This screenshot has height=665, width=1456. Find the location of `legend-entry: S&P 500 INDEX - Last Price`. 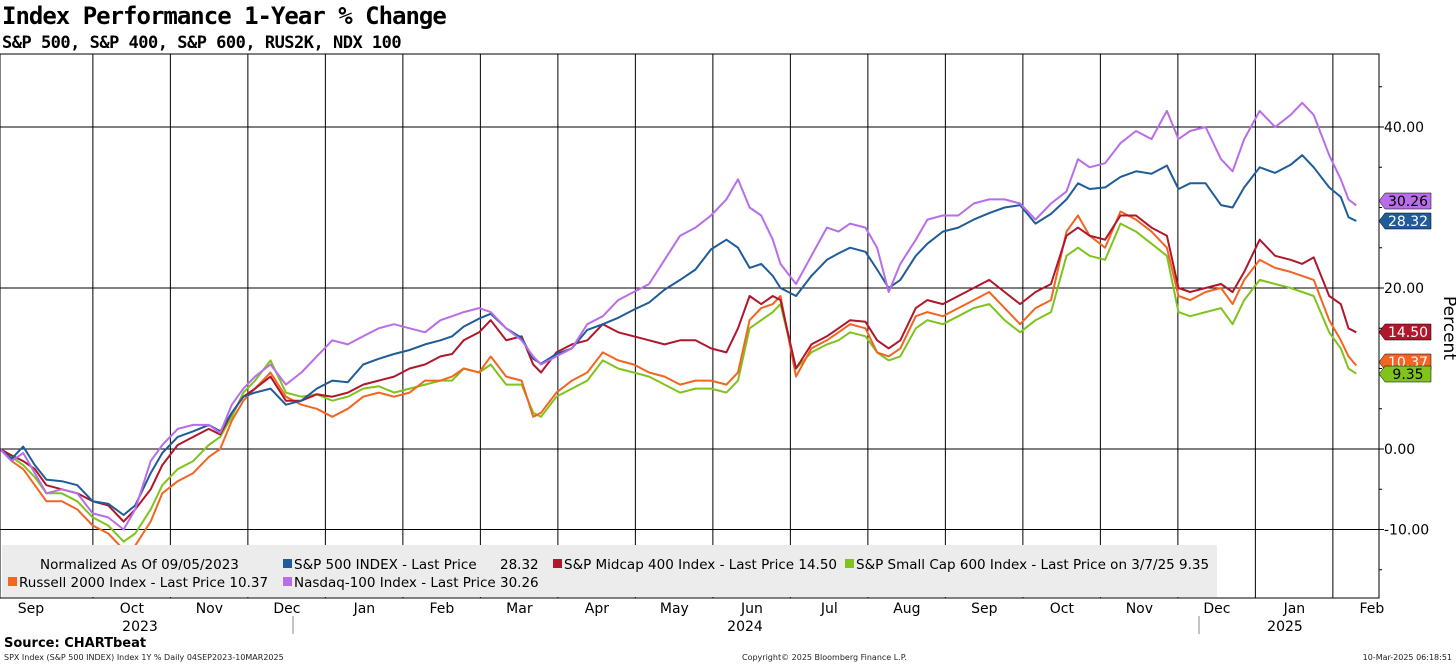

legend-entry: S&P 500 INDEX - Last Price is located at coordinates (385, 565).